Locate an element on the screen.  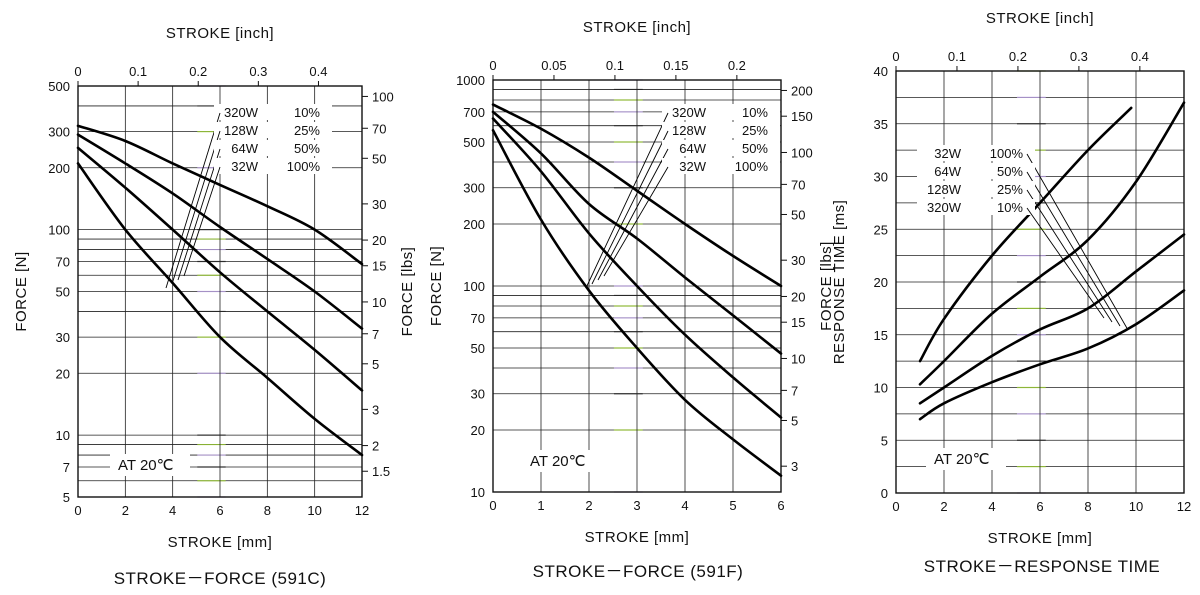
chart-title: STROKE－FORCE (591C) is located at coordinates (220, 578).